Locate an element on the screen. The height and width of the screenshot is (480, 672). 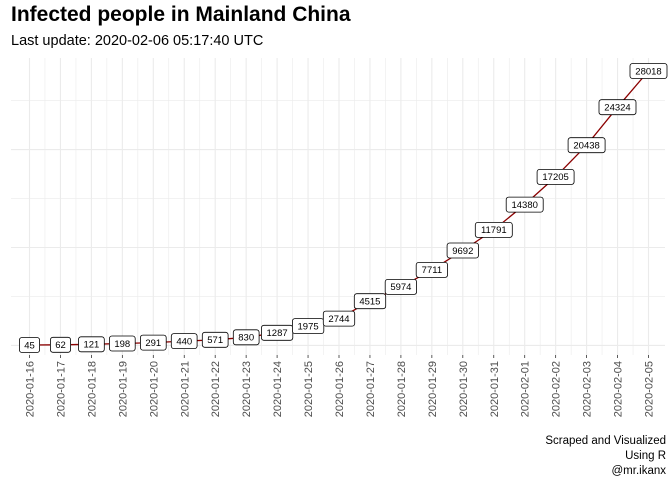
data-label-text: 291 is located at coordinates (153, 343).